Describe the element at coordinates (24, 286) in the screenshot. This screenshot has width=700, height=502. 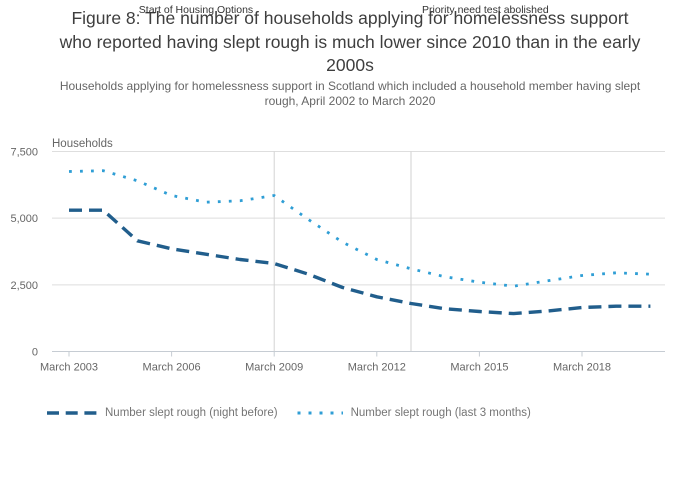
I see `y-tick-label: 2,500` at that location.